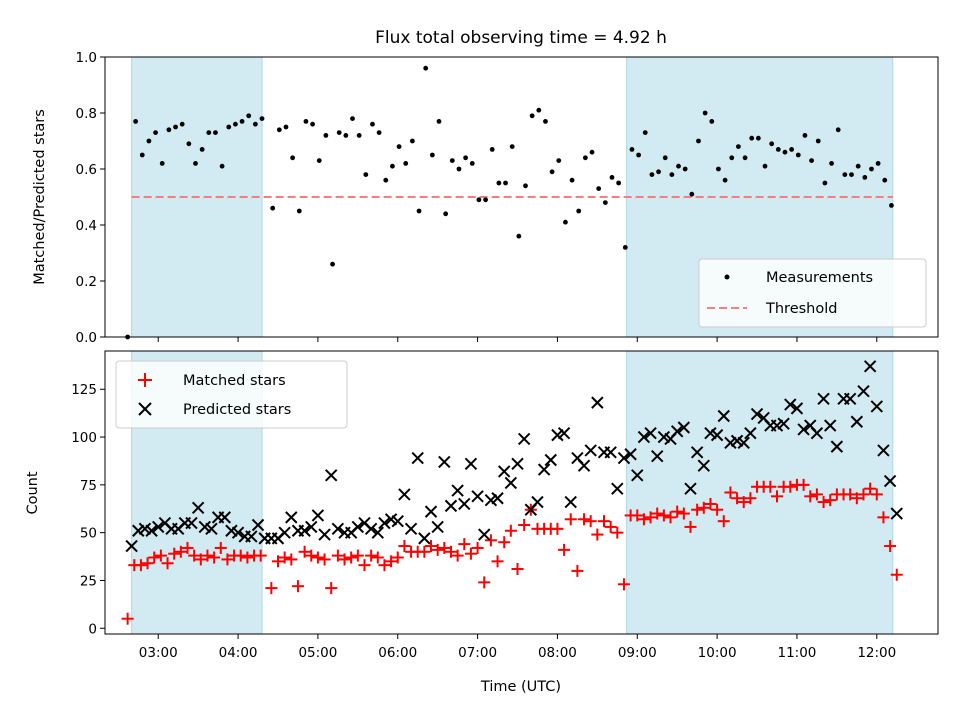 The image size is (960, 724). I want to click on top-ytick-label: 0.4, so click(86, 226).